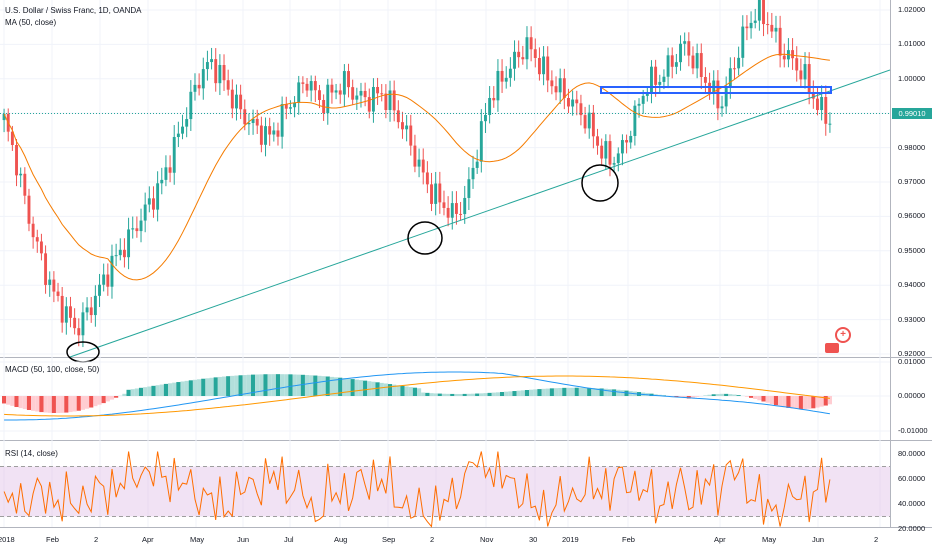 The width and height of the screenshot is (932, 550). I want to click on rsi-tick-label: 60.0000, so click(912, 478).